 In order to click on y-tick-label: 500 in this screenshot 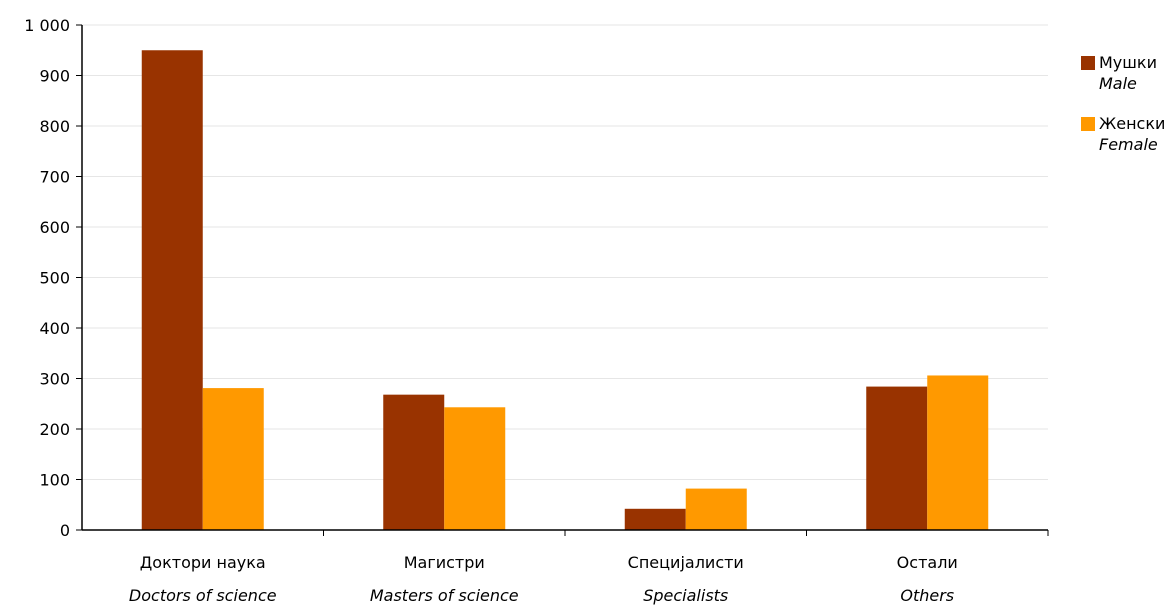, I will do `click(54, 278)`.